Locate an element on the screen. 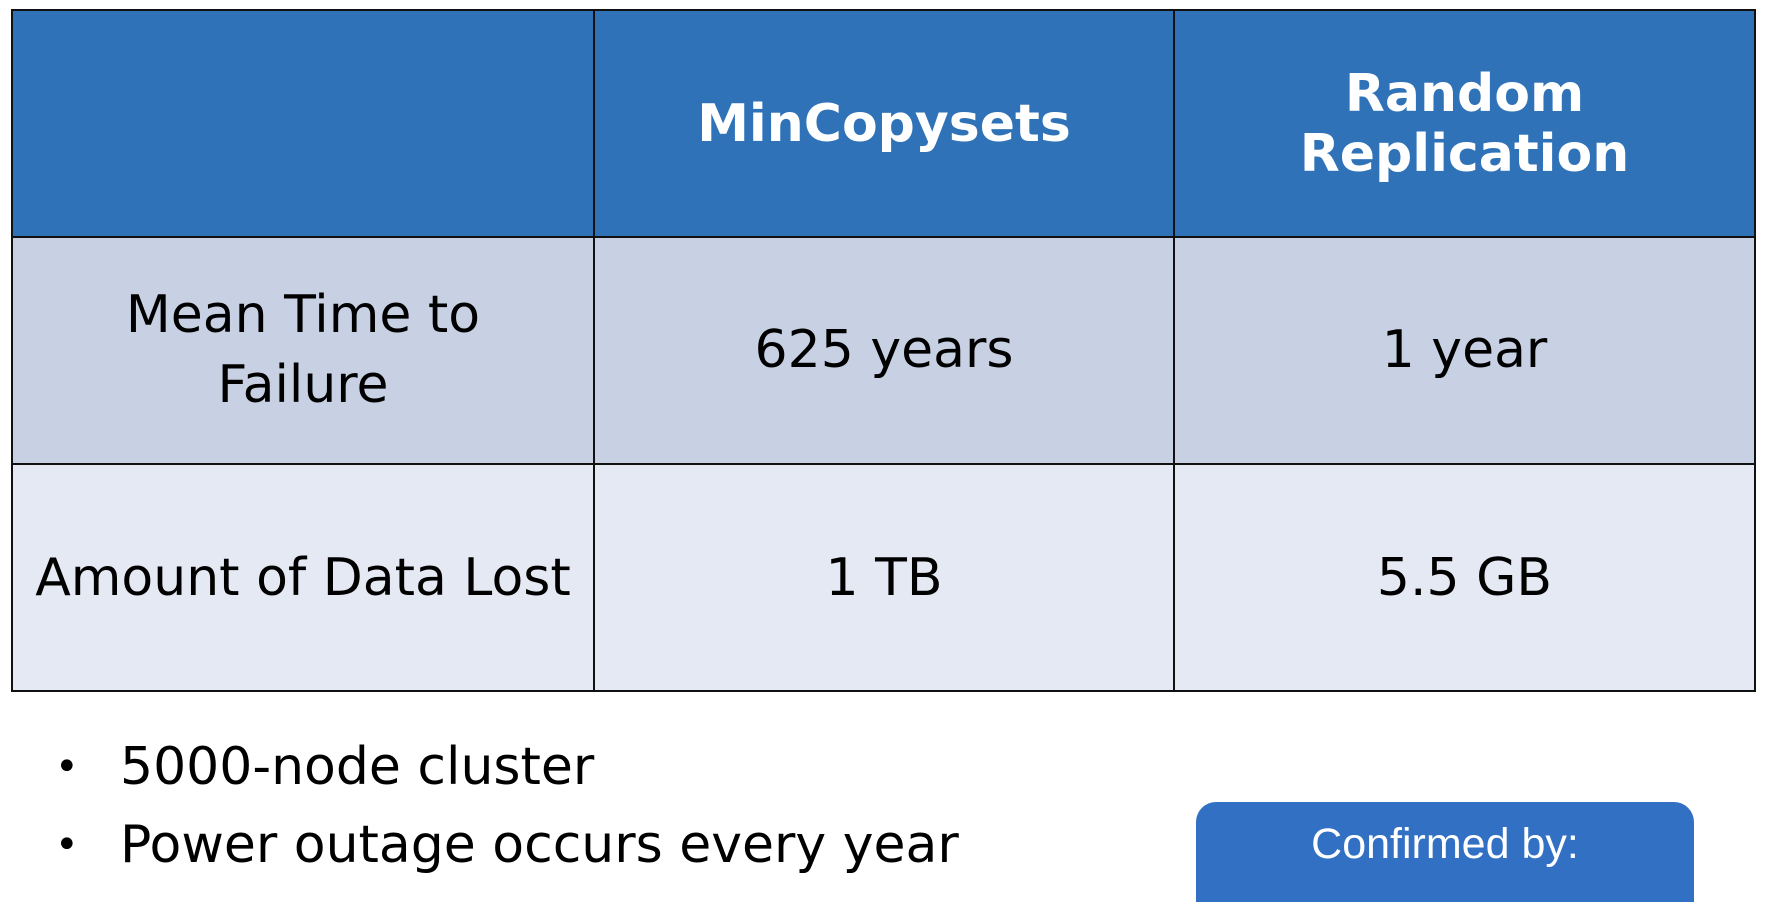 This screenshot has height=902, width=1775. note-text: Power outage occurs every year is located at coordinates (539, 845).